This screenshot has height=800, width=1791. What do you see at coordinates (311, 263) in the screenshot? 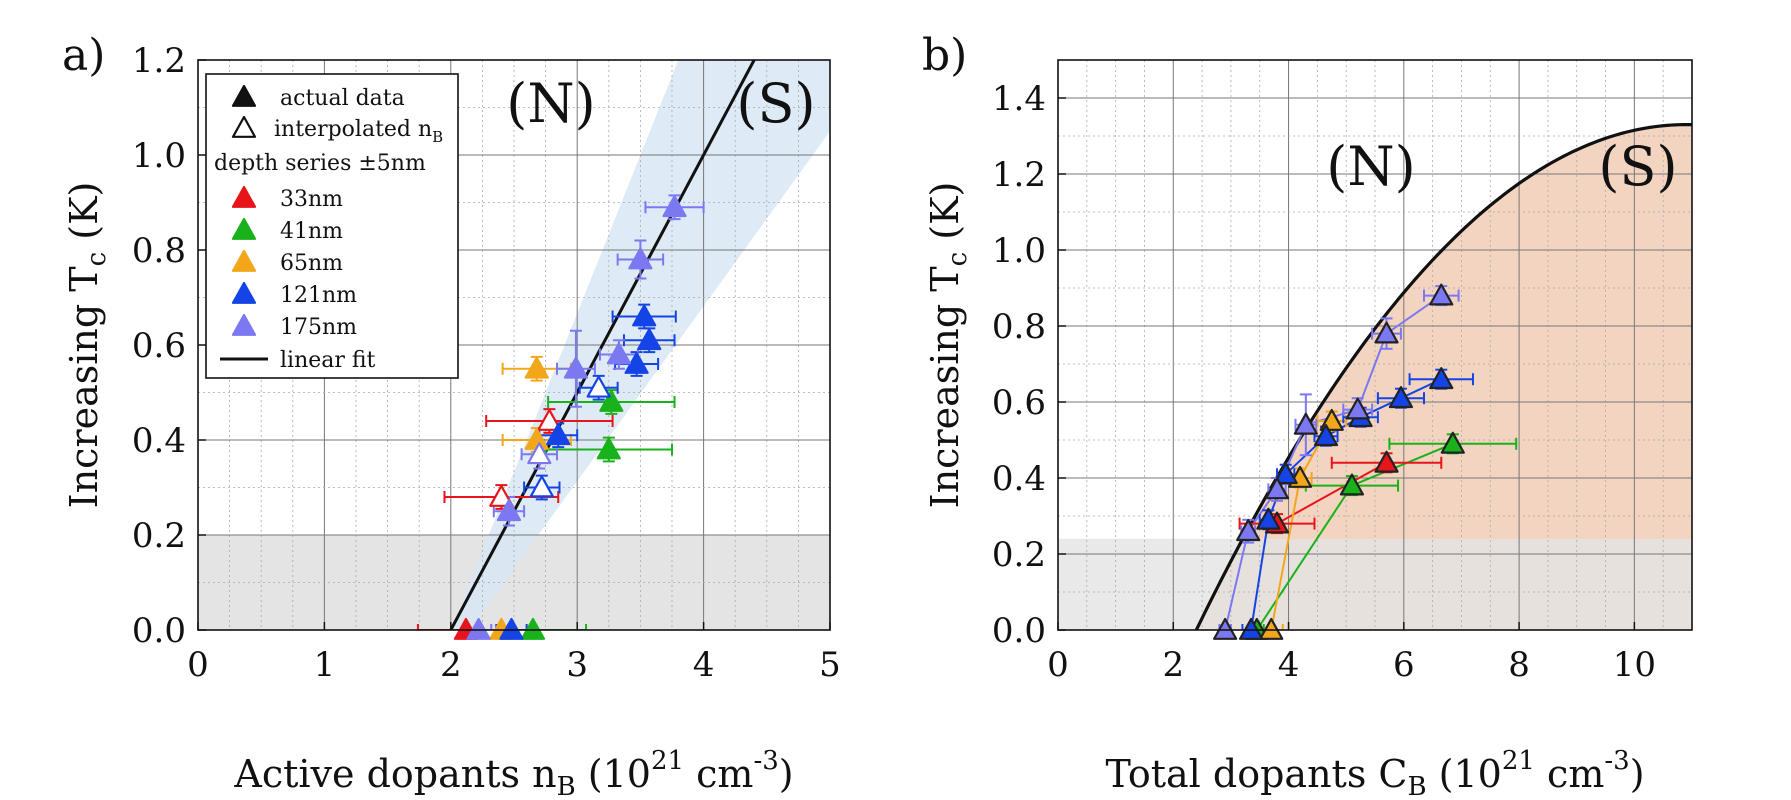
I see `legend-label-65nm: 65nm` at bounding box center [311, 263].